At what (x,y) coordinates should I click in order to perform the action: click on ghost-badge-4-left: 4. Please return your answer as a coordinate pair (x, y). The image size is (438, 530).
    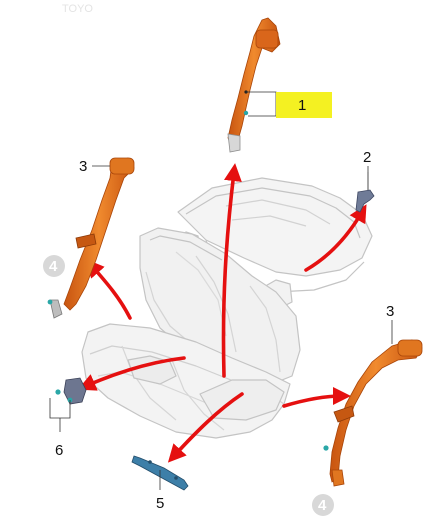
    Looking at the image, I should click on (54, 266).